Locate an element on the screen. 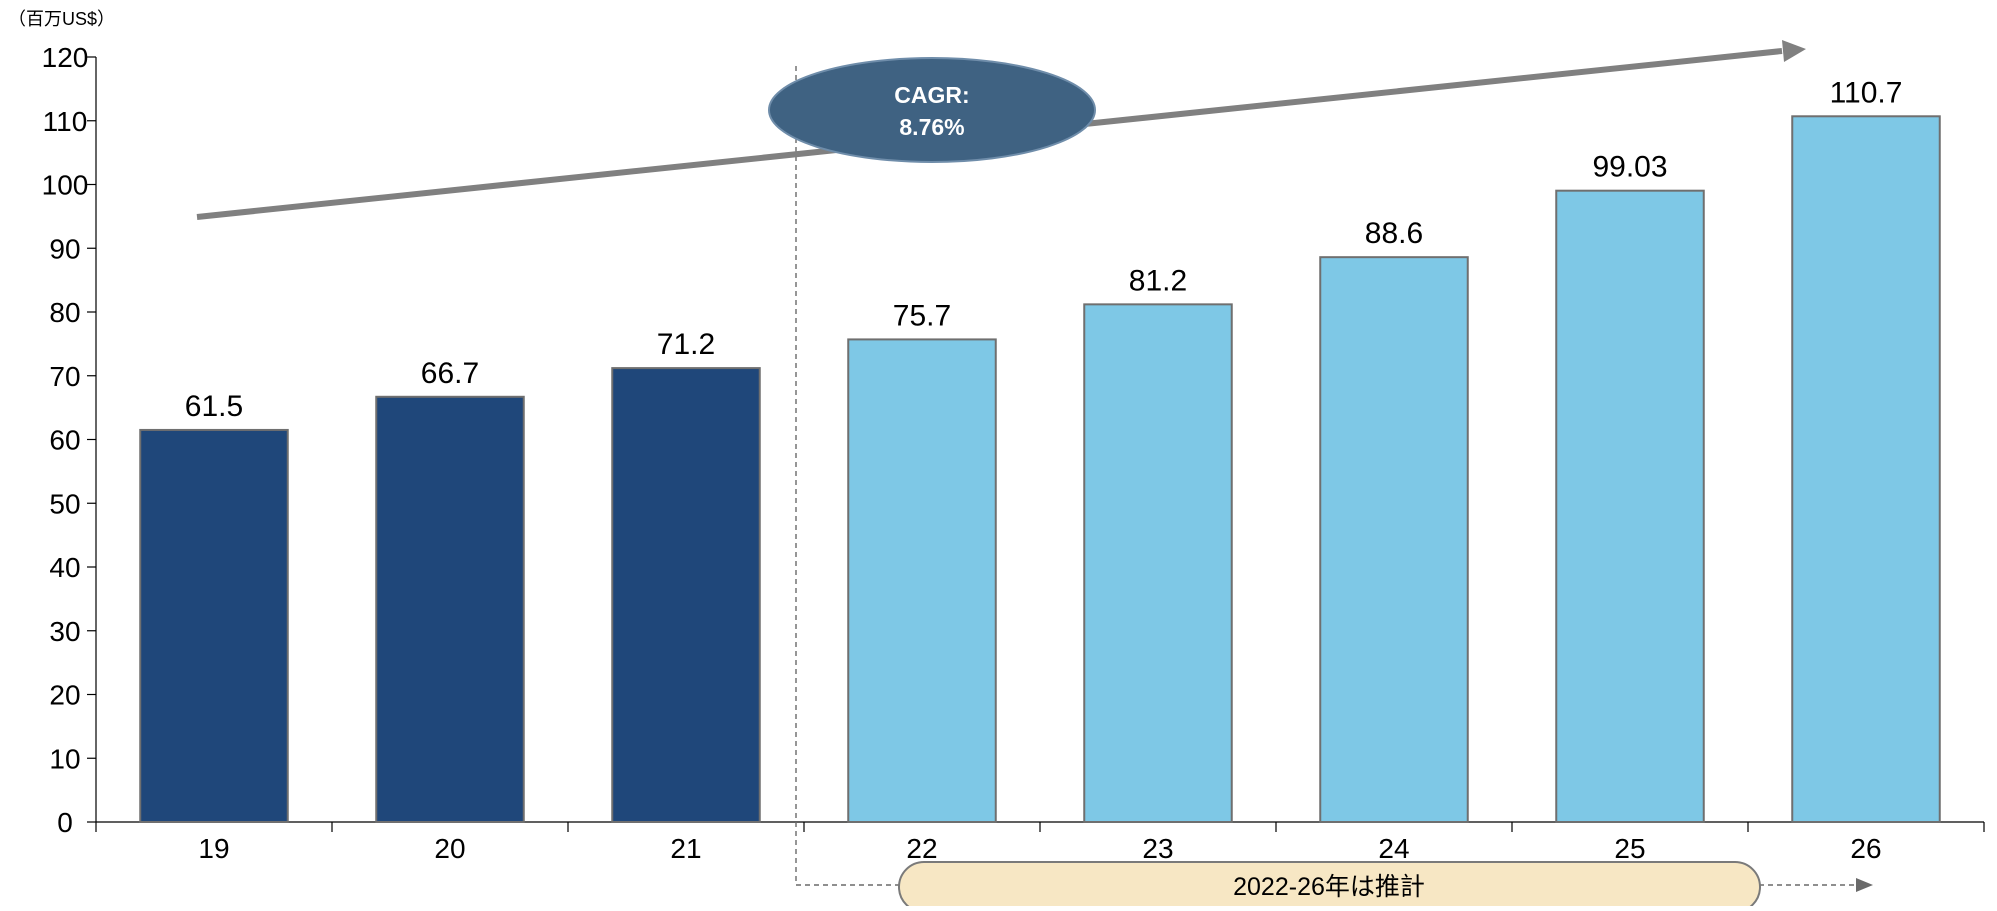 The height and width of the screenshot is (911, 1997). y-tick-label: 10 is located at coordinates (64, 758).